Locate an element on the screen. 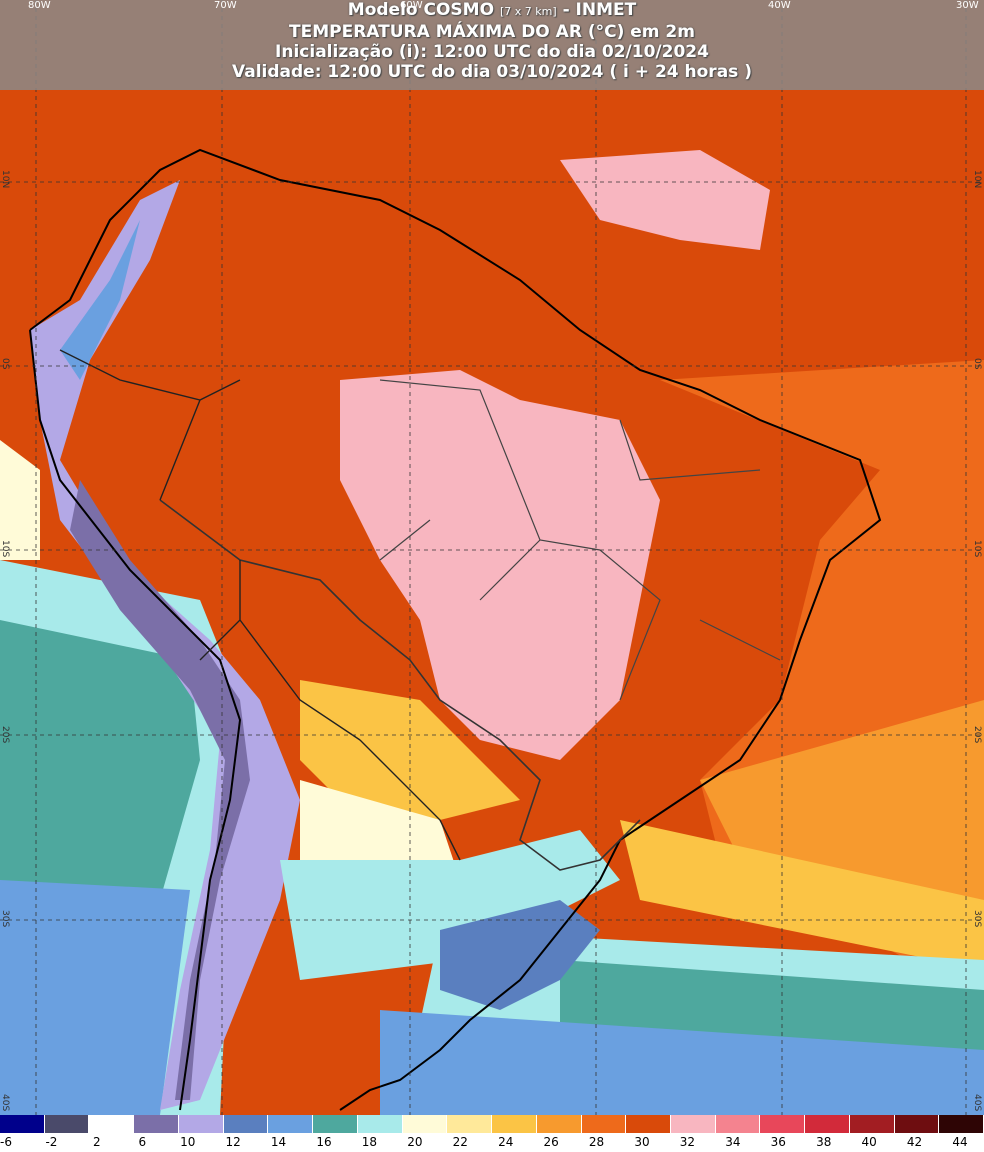  model-title-line: Modelo COSMO [7 x 7 km] - INMET is located at coordinates (492, 11).